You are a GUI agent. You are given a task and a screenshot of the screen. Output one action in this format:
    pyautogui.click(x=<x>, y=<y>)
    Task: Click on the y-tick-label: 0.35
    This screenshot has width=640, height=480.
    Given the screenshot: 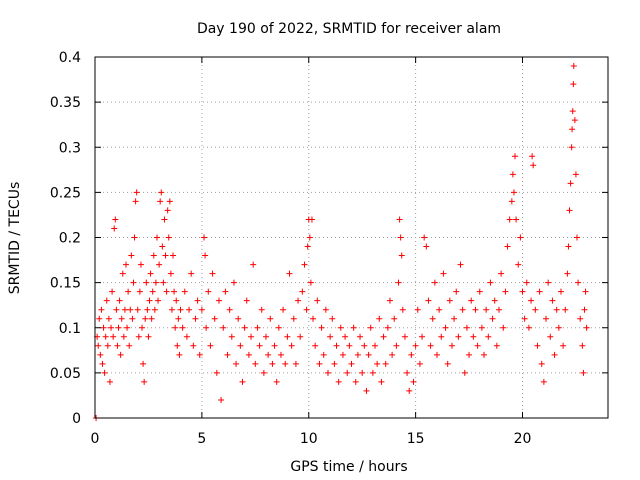 What is the action you would take?
    pyautogui.click(x=65, y=103)
    